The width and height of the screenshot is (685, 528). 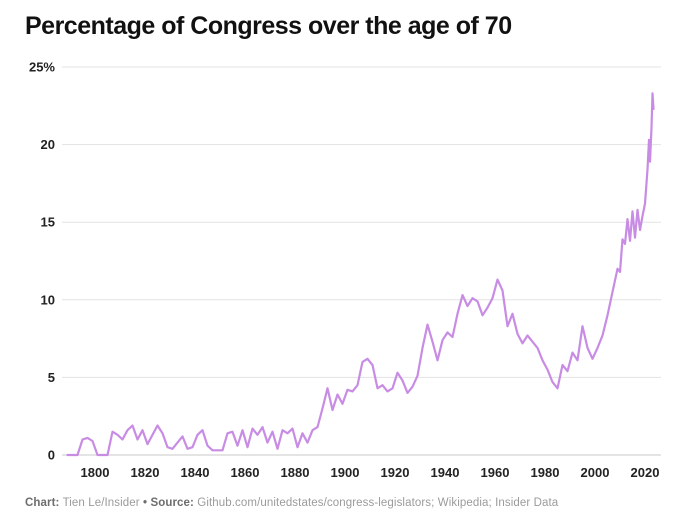 I want to click on attribution-chart-value: Tien Le/Insider, so click(x=101, y=503).